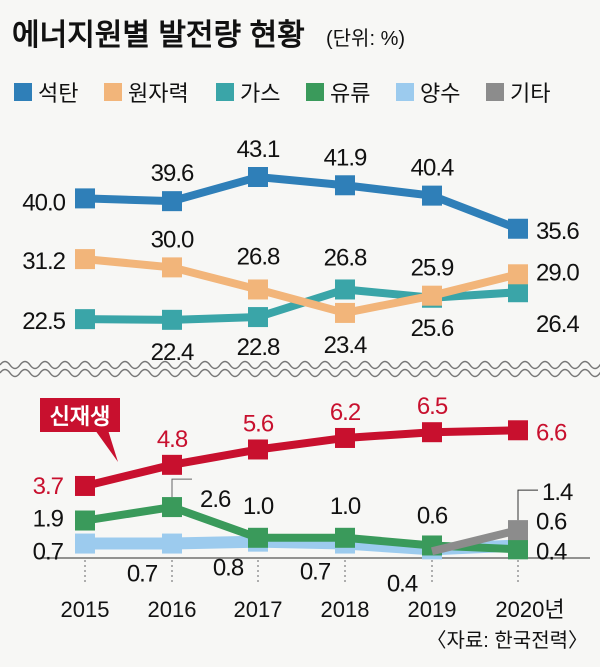 The width and height of the screenshot is (600, 667). Describe the element at coordinates (507, 640) in the screenshot. I see `source-label: 〈자료: 한국전력〉` at that location.